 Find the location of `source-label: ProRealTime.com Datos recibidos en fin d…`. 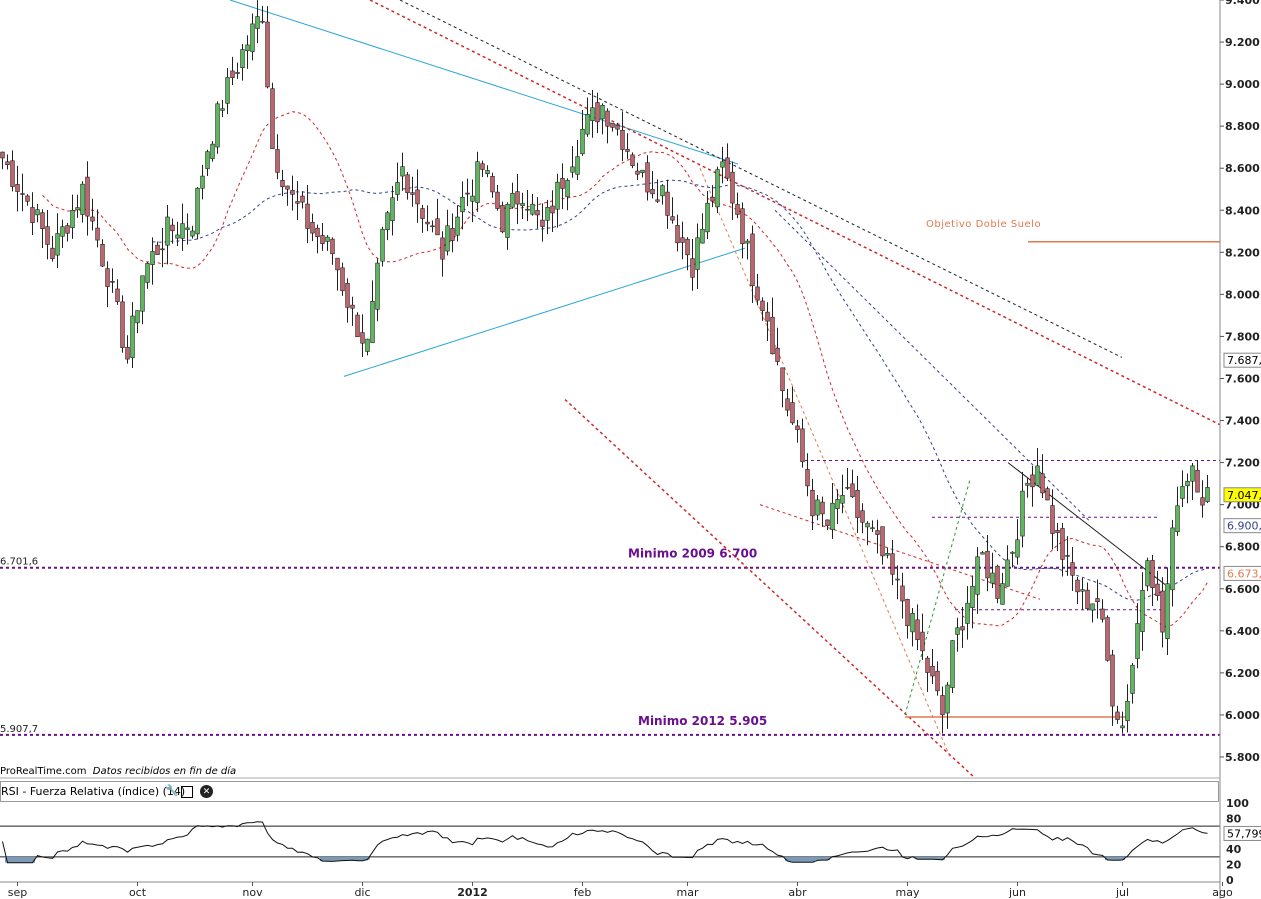

source-label: ProRealTime.com Datos recibidos en fin d… is located at coordinates (118, 771).